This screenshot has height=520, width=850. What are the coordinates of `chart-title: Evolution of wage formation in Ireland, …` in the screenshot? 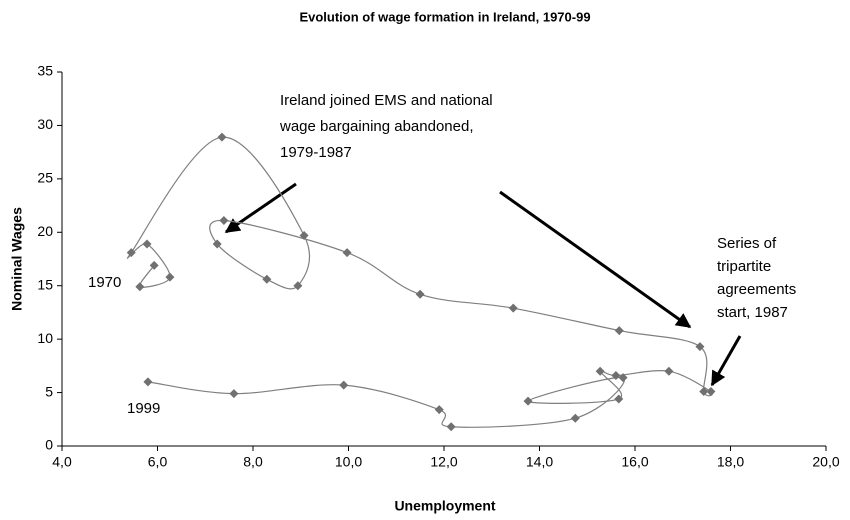 It's located at (444, 16).